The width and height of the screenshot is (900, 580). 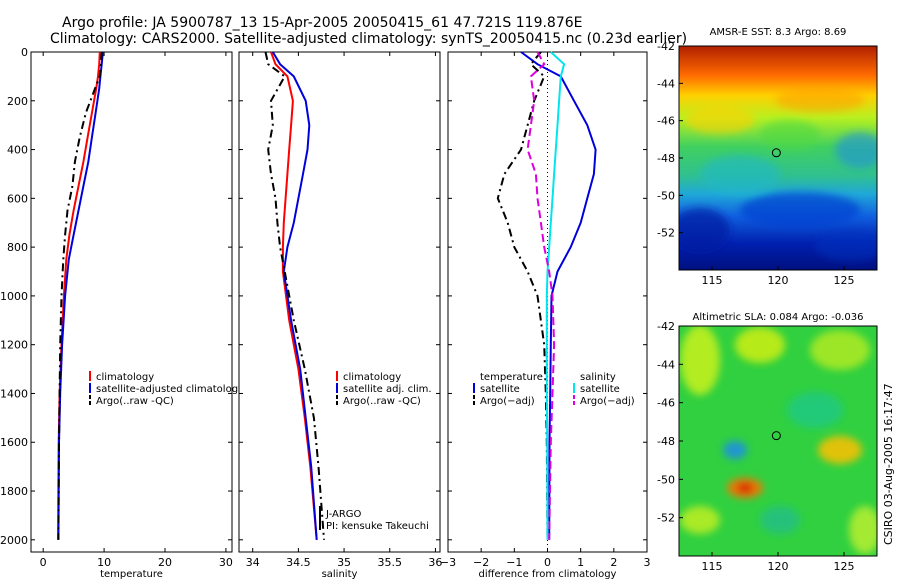 I want to click on y-tick-label: 1800, so click(x=14, y=491).